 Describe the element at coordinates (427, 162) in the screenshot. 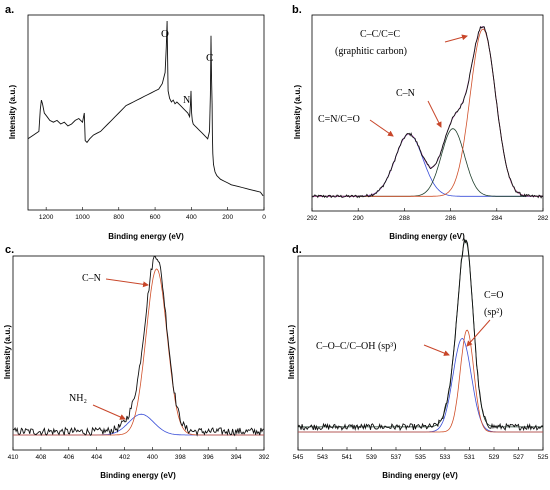

I see `panel-b-series-peak_green` at that location.